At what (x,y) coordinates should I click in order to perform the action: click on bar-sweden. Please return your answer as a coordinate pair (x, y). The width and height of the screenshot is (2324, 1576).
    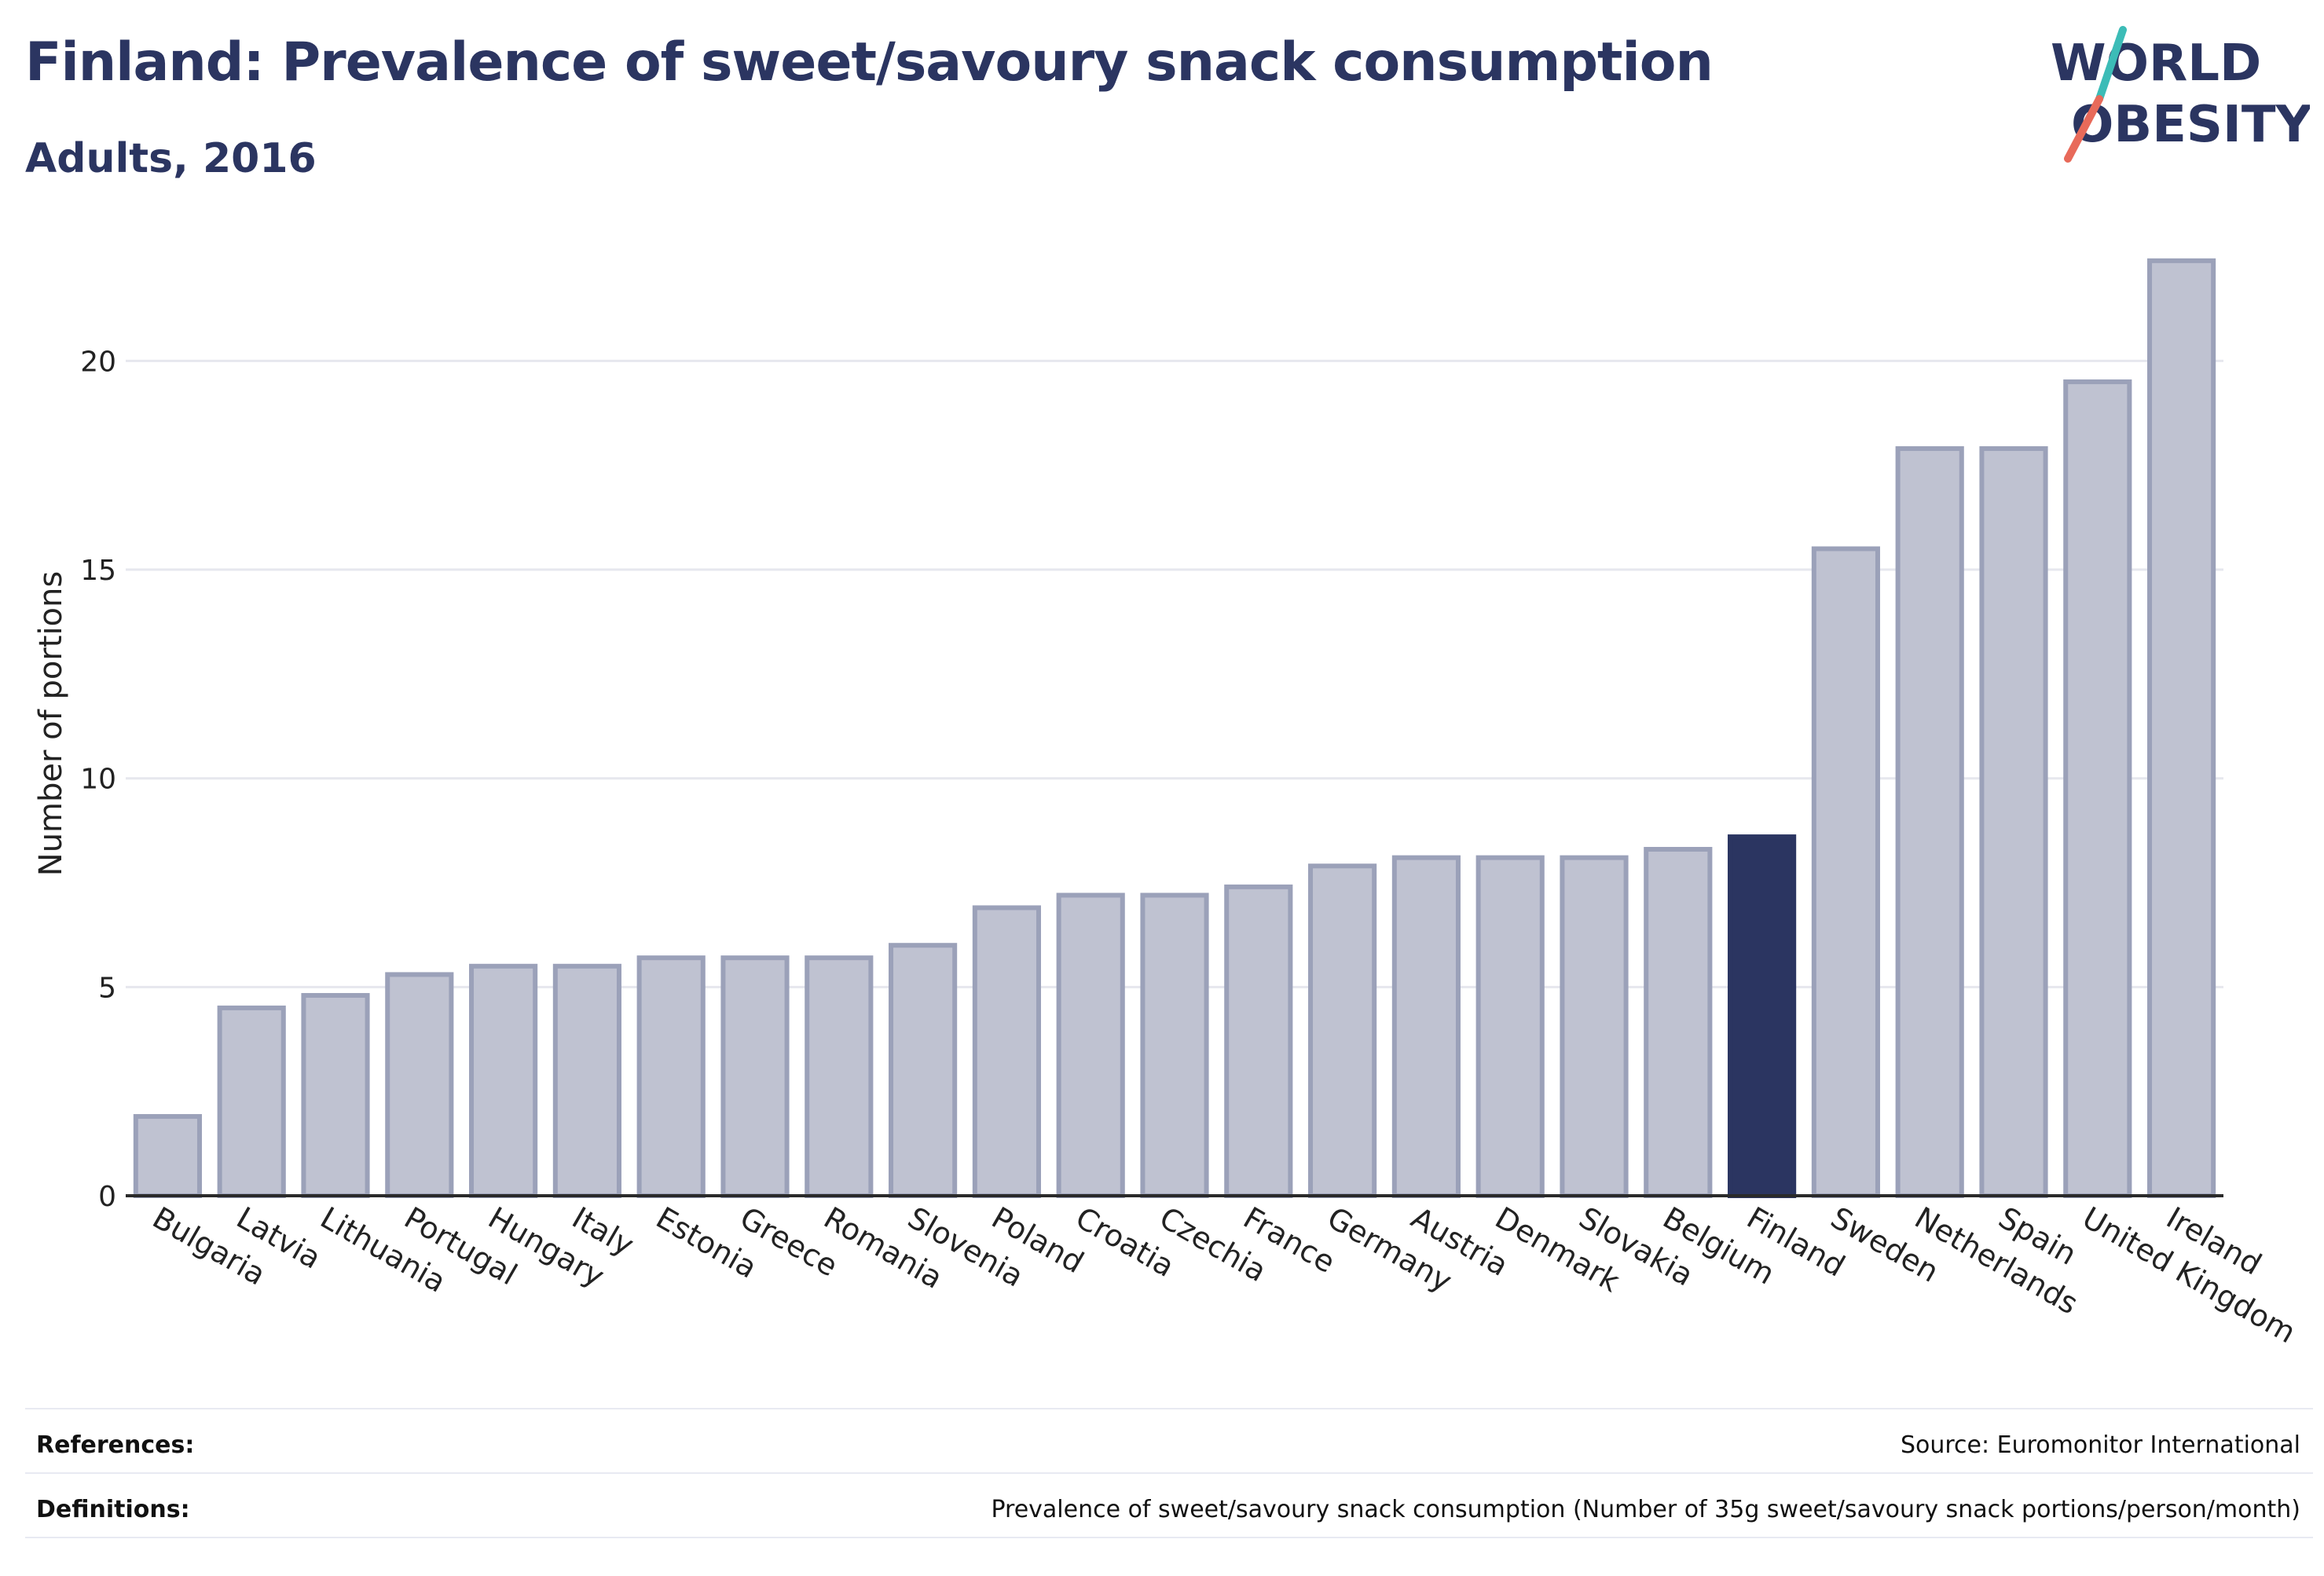
    Looking at the image, I should click on (1845, 872).